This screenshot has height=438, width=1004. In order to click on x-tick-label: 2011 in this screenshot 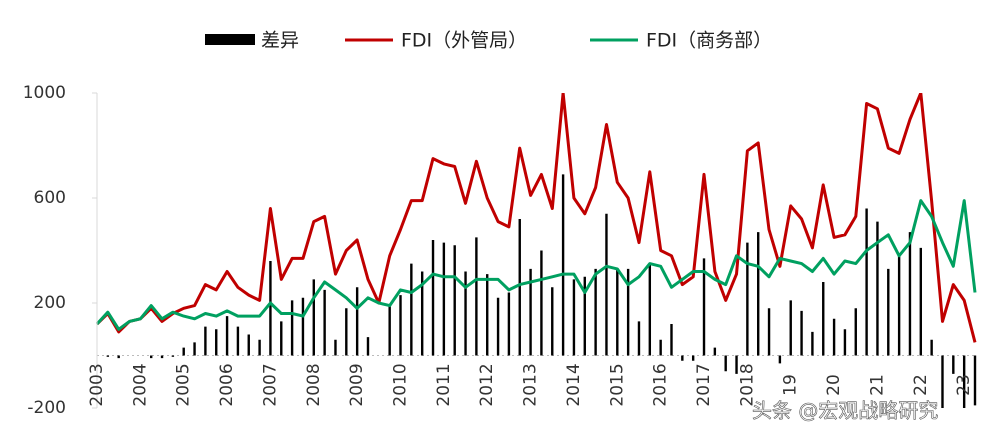, I will do `click(444, 384)`.